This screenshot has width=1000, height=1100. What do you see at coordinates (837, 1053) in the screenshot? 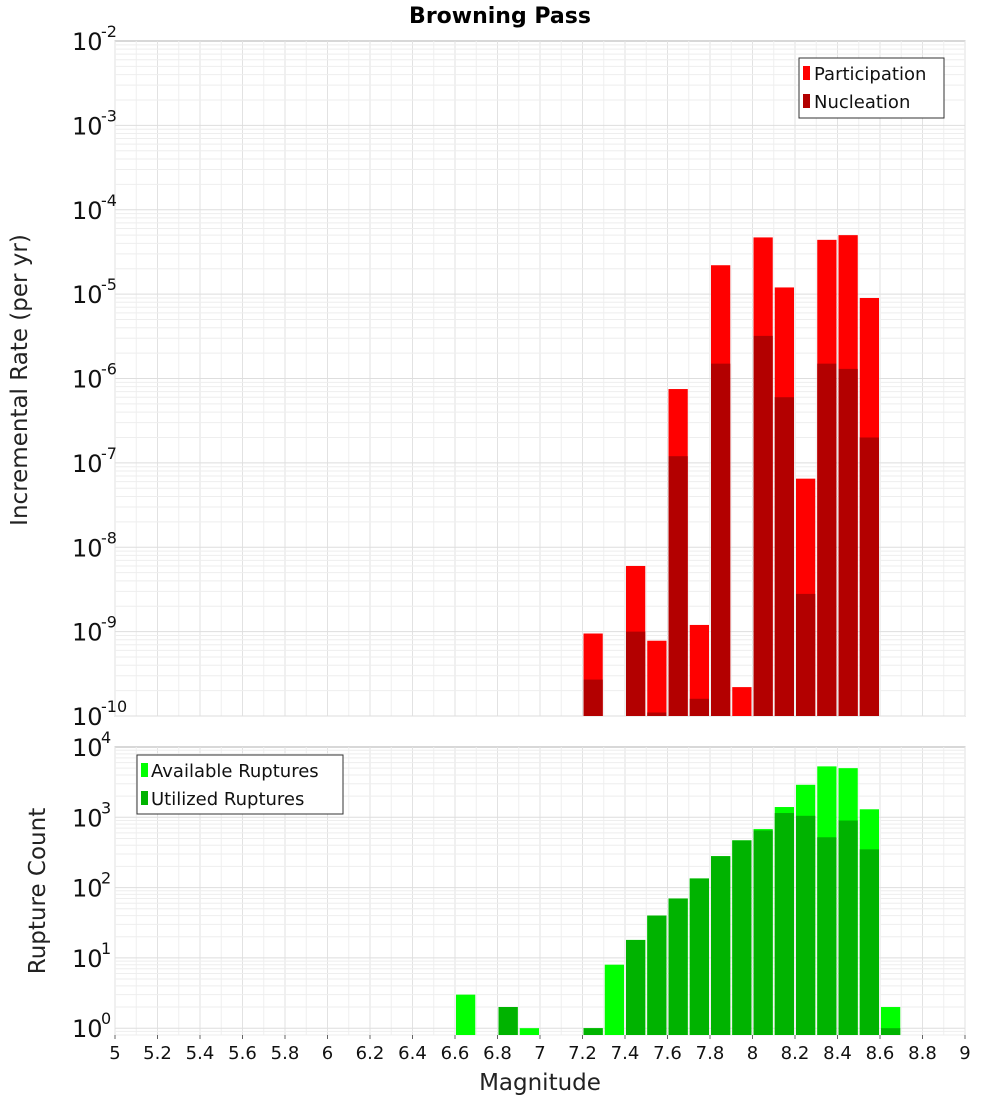
I see `x-tick-label: 8.4` at bounding box center [837, 1053].